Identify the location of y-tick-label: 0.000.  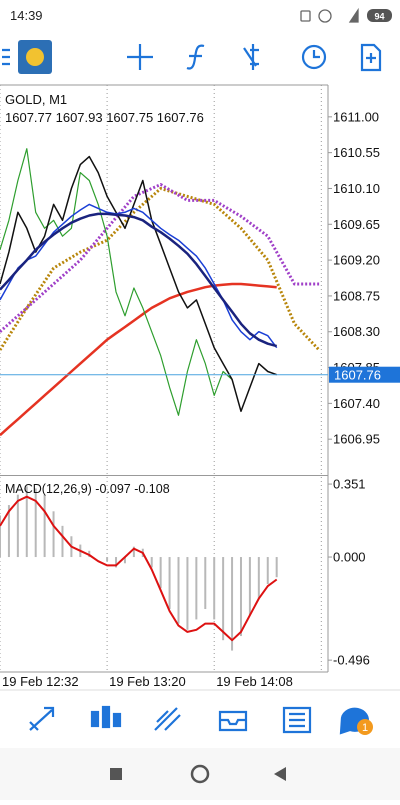
(349, 557).